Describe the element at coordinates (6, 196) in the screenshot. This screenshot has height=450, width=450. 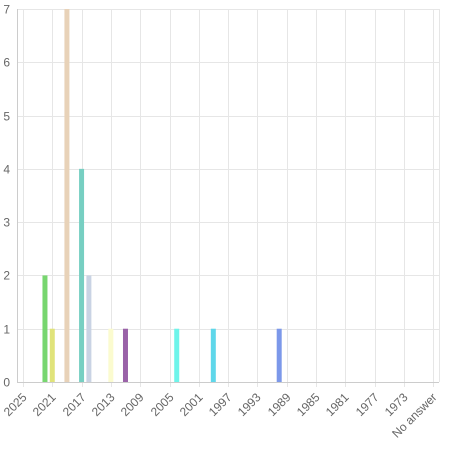
I see `y-tick-labels: 0 1 2 3 4 5 6 7` at that location.